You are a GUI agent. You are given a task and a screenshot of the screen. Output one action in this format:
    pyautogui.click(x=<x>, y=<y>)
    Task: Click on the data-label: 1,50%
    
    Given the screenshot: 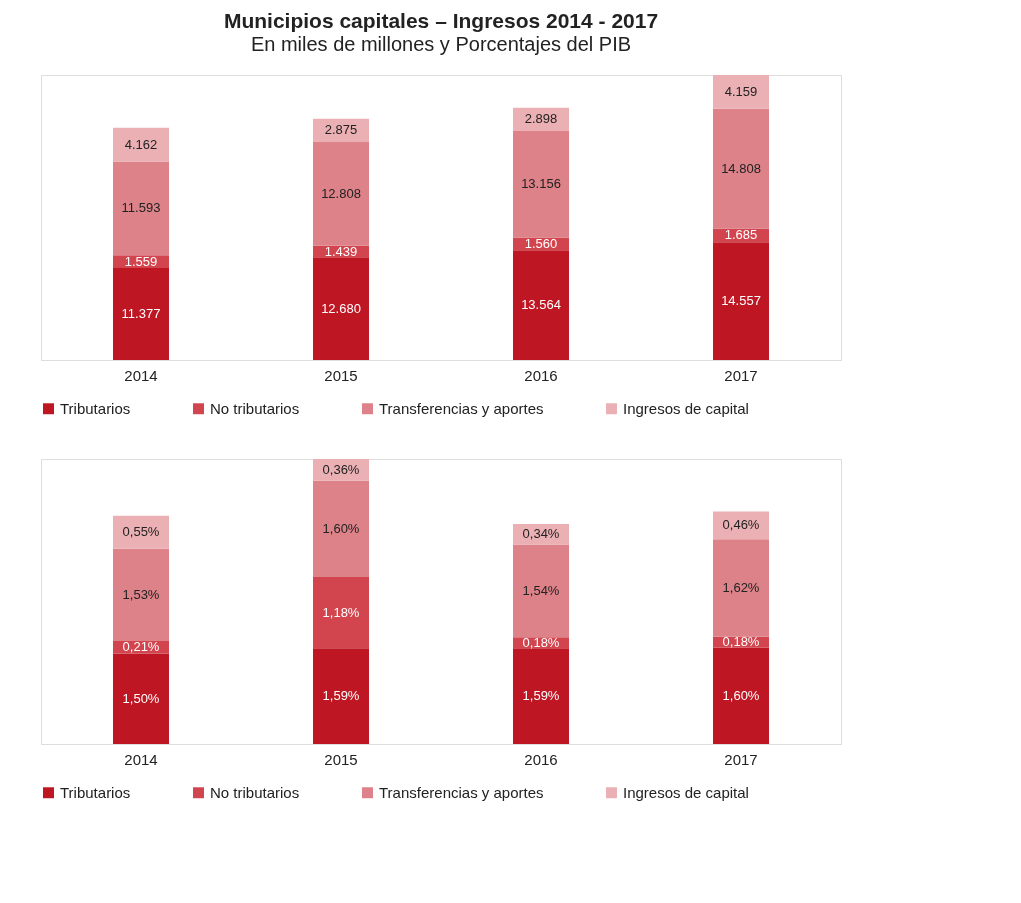 What is the action you would take?
    pyautogui.click(x=141, y=698)
    